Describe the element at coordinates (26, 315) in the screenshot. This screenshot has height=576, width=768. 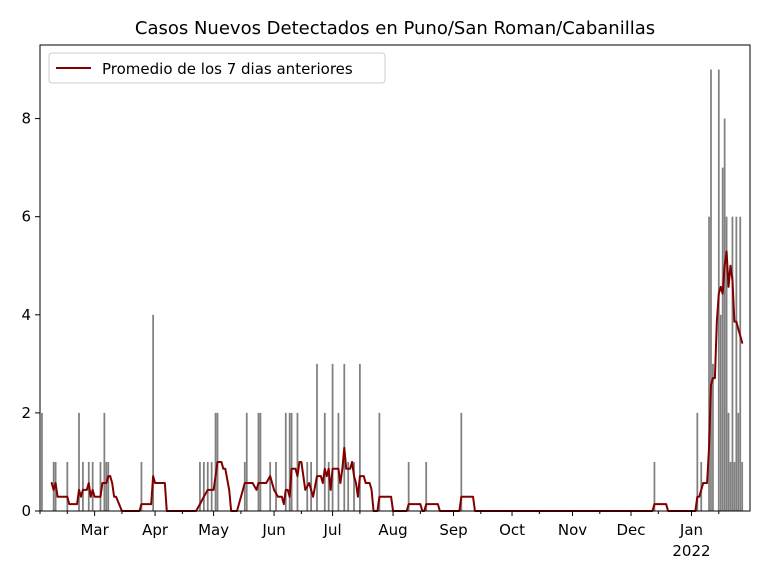
I see `y-tick-label: 4` at that location.